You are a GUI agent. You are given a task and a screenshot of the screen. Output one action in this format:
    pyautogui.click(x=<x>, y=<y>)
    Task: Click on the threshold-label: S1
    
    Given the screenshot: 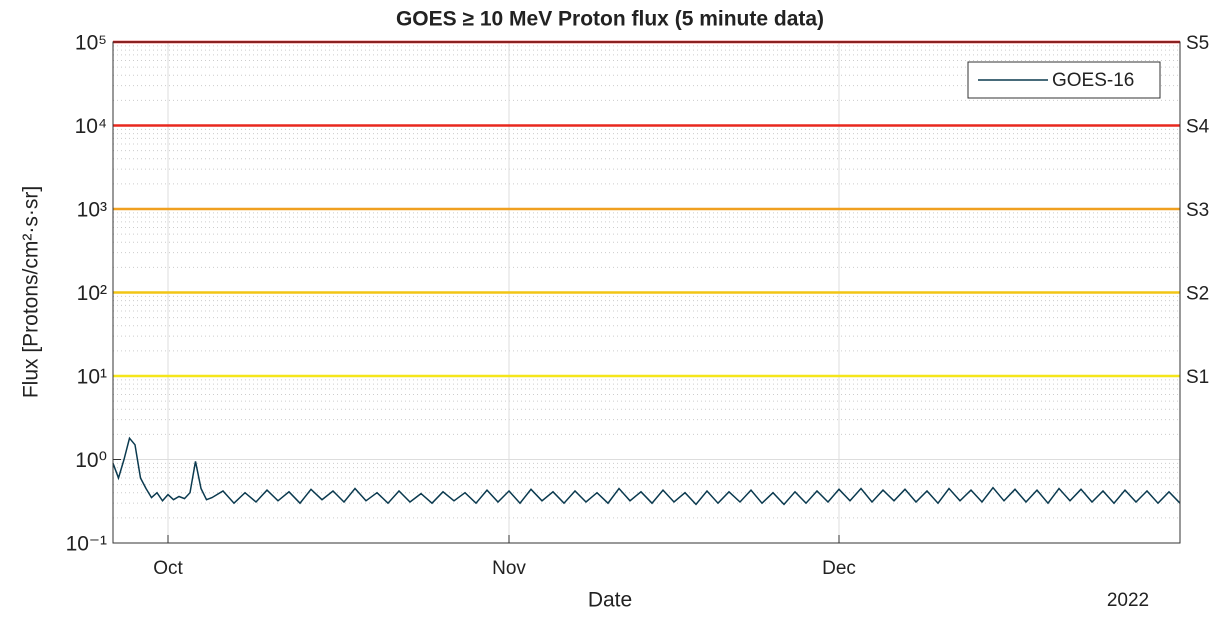 What is the action you would take?
    pyautogui.click(x=1197, y=377)
    